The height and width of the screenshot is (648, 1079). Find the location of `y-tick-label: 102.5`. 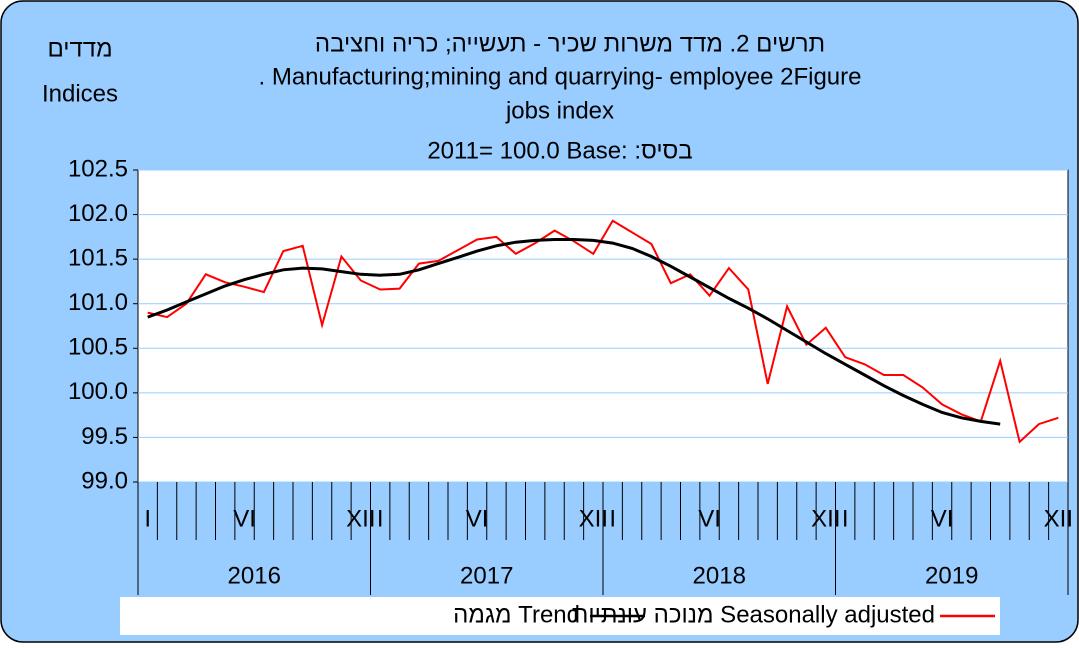

y-tick-label: 102.5 is located at coordinates (98, 168).